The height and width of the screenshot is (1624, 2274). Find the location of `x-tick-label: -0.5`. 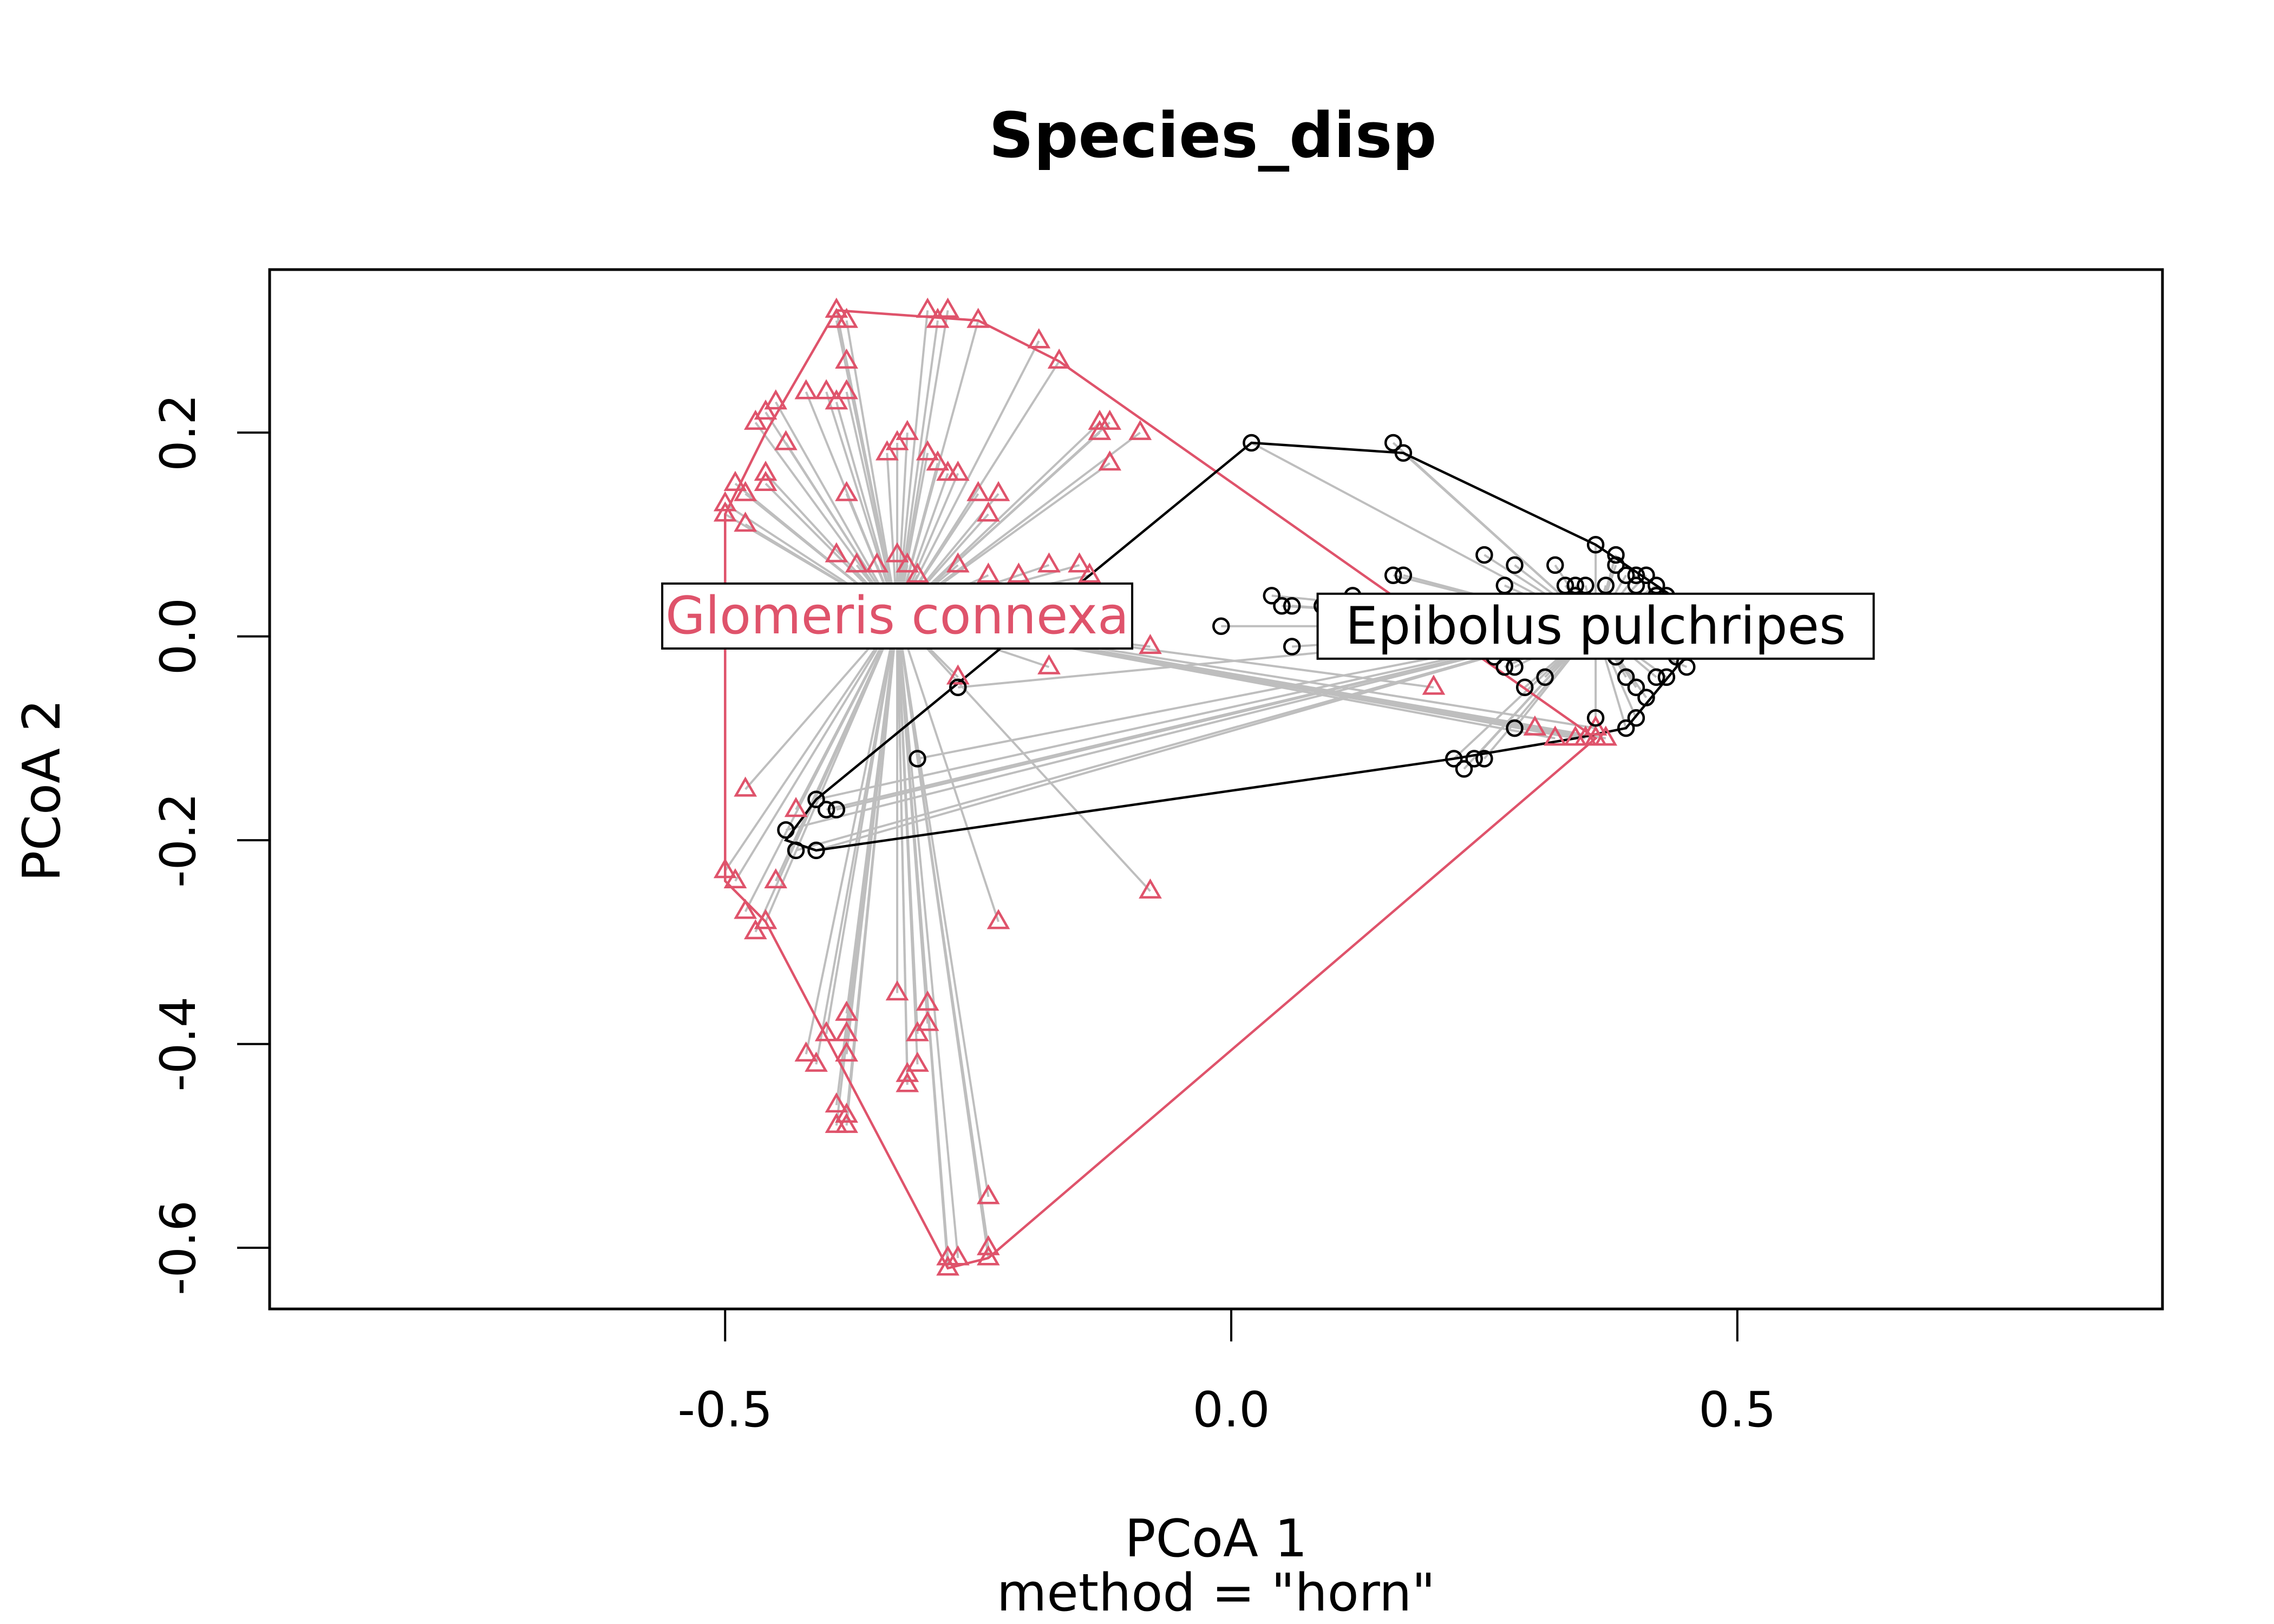

x-tick-label: -0.5 is located at coordinates (725, 1410).